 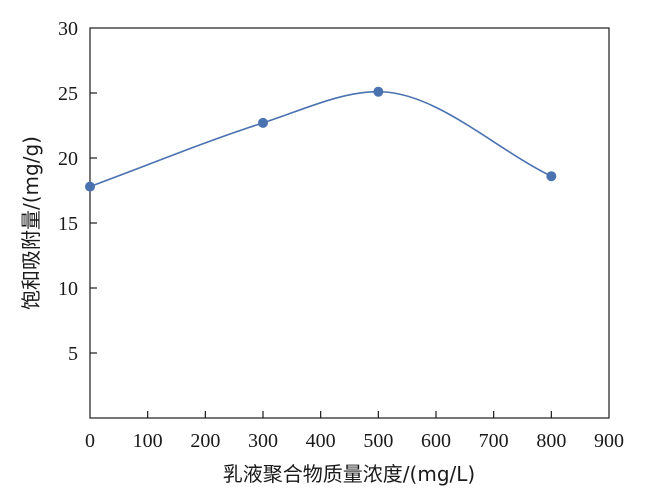 What do you see at coordinates (378, 441) in the screenshot?
I see `x-tick-label: 500` at bounding box center [378, 441].